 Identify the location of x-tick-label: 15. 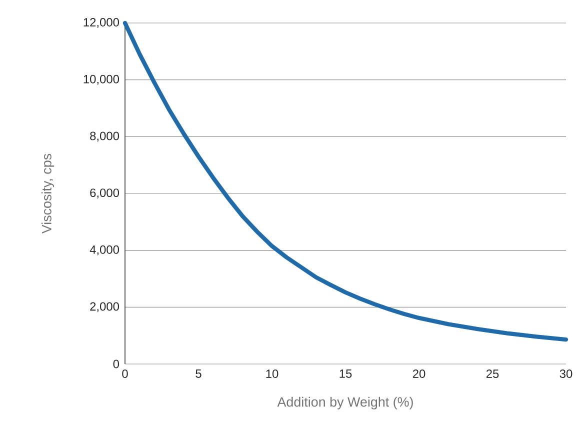
(346, 374).